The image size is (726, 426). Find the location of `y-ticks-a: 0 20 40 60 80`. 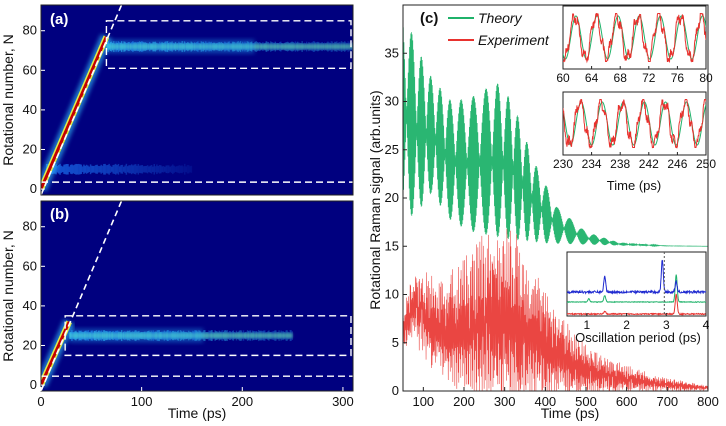

y-ticks-a: 0 20 40 60 80 is located at coordinates (34, 109).